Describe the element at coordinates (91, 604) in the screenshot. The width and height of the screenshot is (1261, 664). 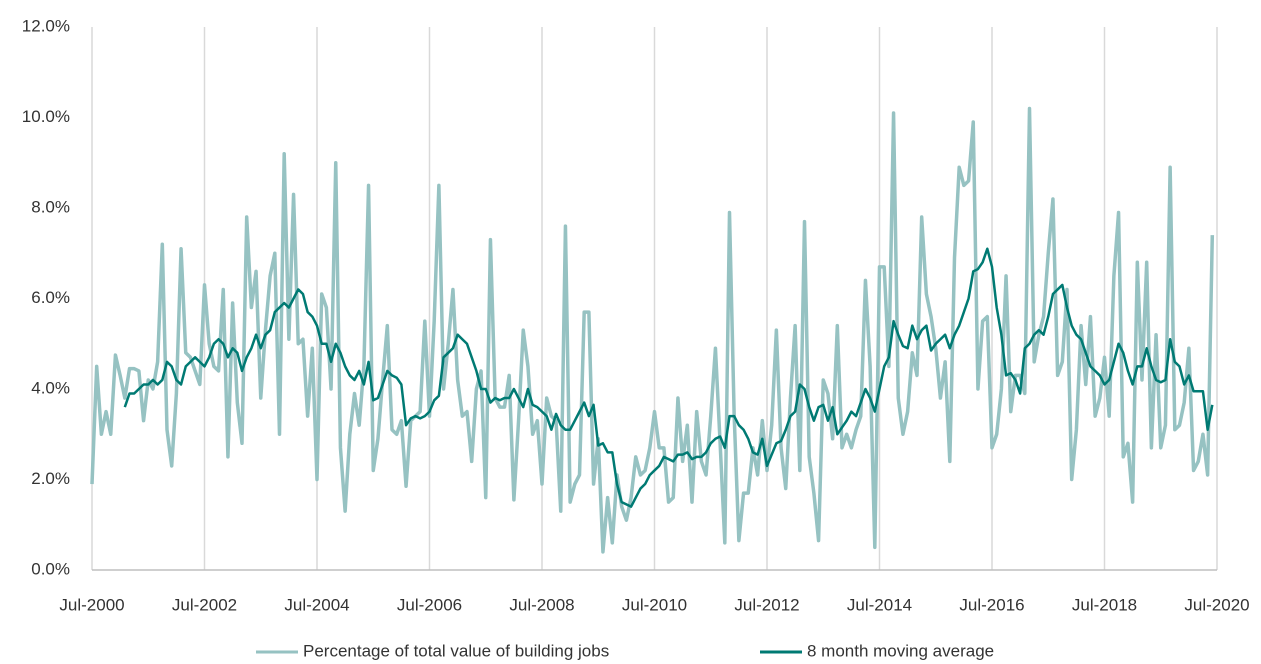
I see `x-tick-label: Jul-2000` at that location.